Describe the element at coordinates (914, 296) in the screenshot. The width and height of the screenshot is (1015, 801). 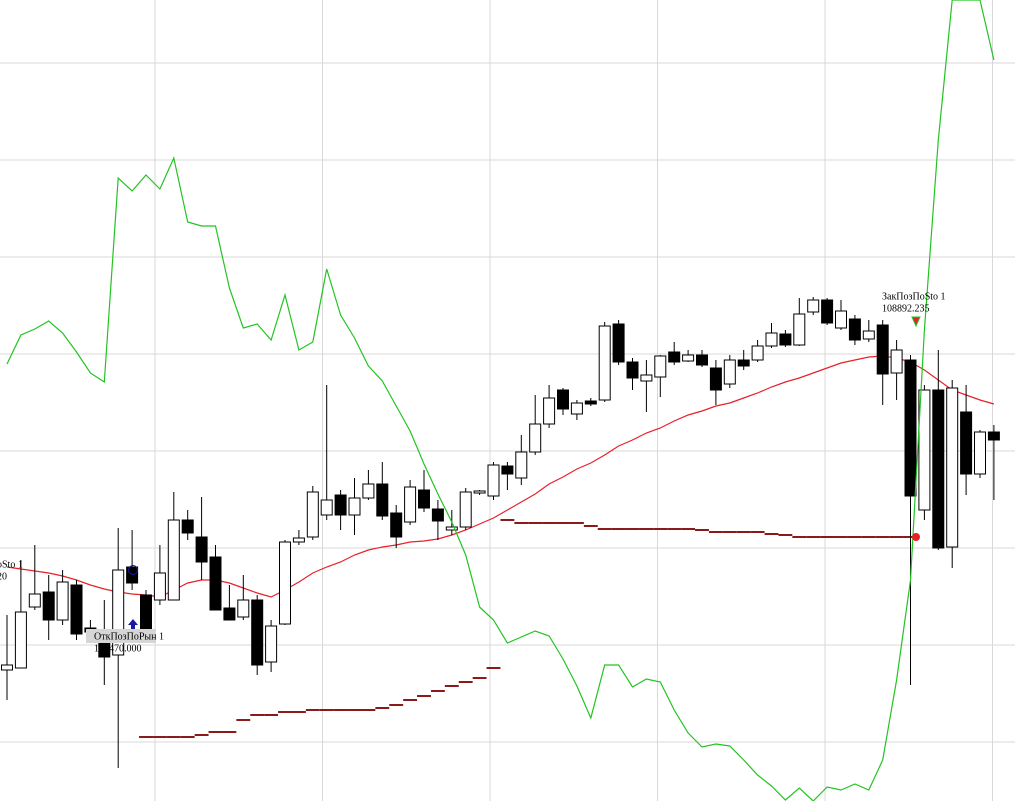
I see `annotation-label: ЗакПозПоSto 1` at that location.